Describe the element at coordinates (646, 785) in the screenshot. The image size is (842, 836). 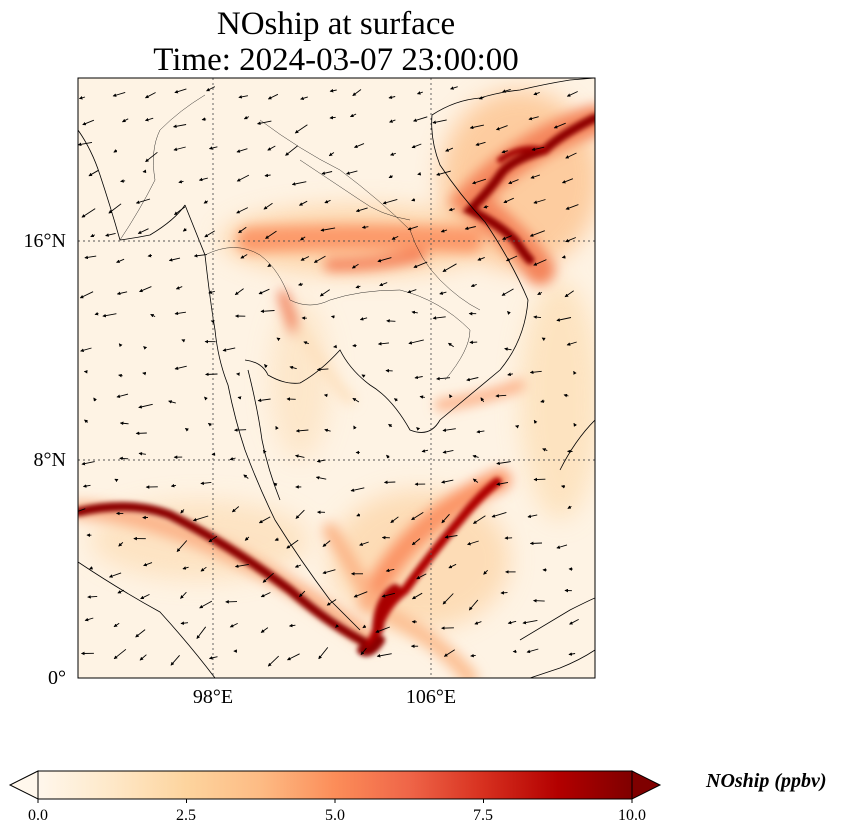
I see `colorbar-extend-max` at that location.